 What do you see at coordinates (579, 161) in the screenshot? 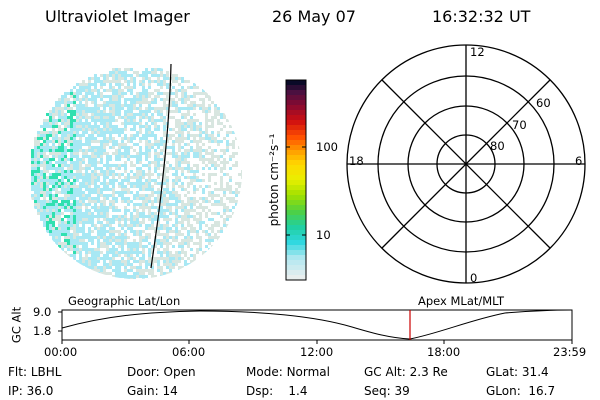
I see `mlt-label-6: 6` at bounding box center [579, 161].